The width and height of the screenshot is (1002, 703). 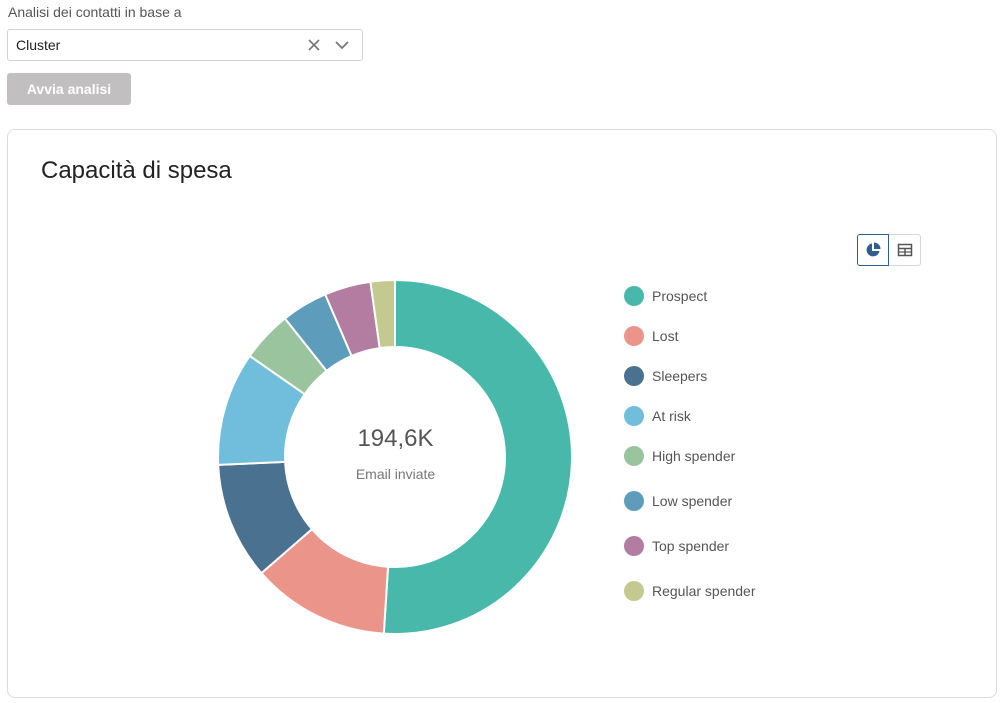 I want to click on legend-swatch-lost, so click(x=634, y=336).